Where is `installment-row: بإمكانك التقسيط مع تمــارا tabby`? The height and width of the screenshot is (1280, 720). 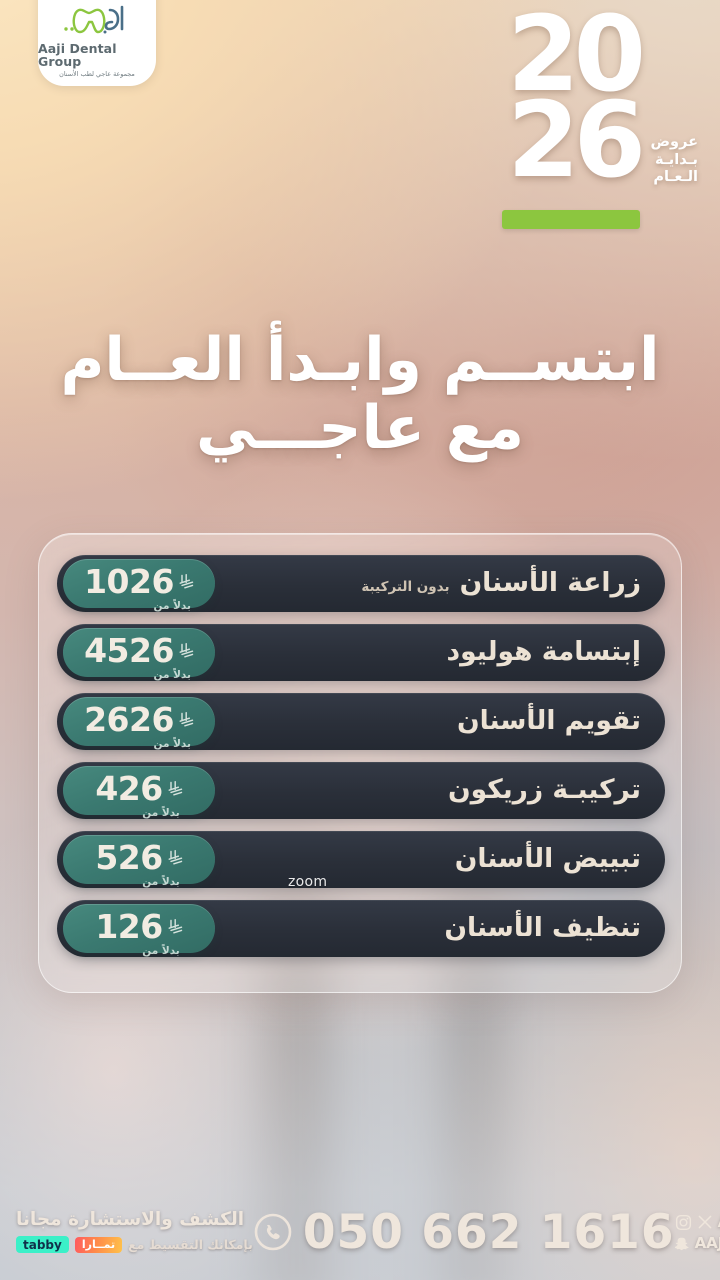
installment-row: بإمكانك التقسيط مع تمــارا tabby is located at coordinates (134, 1245).